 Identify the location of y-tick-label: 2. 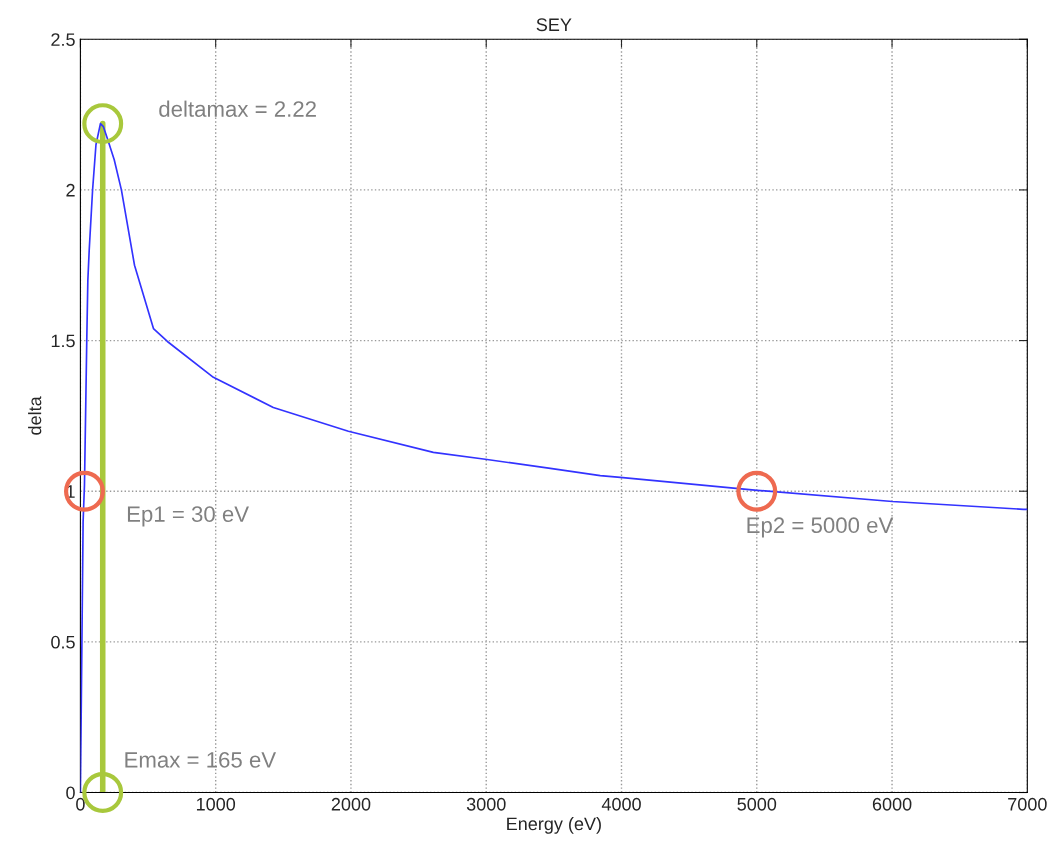
(70, 190).